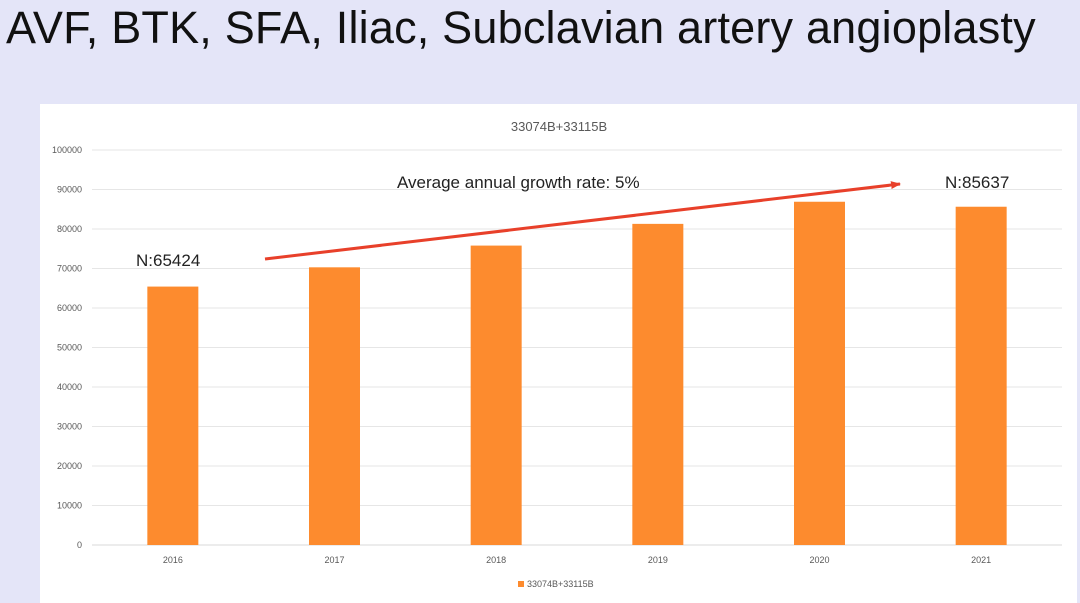 The width and height of the screenshot is (1080, 603). I want to click on x-tick-label: 2018, so click(496, 560).